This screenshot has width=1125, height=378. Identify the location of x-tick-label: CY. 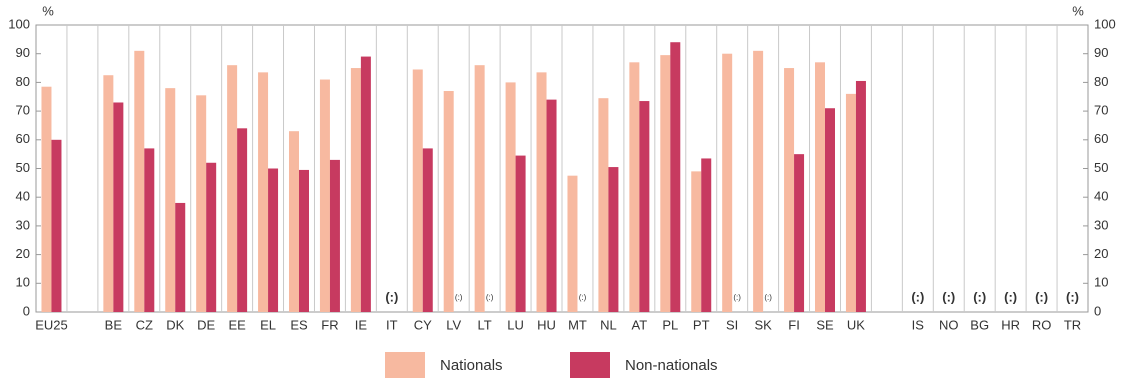
(423, 324).